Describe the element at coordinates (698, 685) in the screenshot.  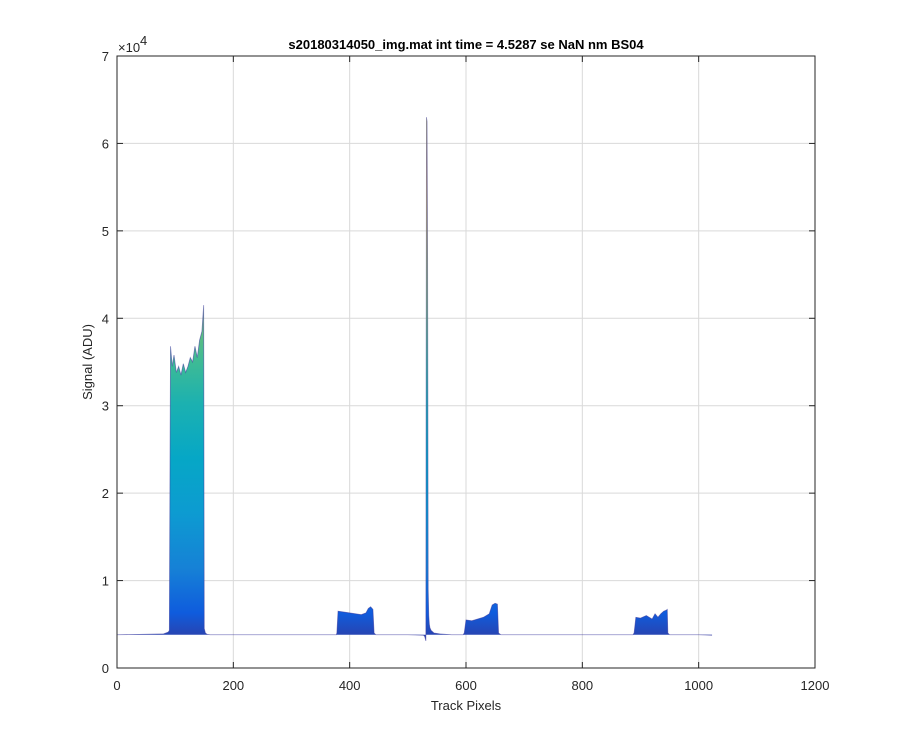
I see `x-tick-label: 1000` at that location.